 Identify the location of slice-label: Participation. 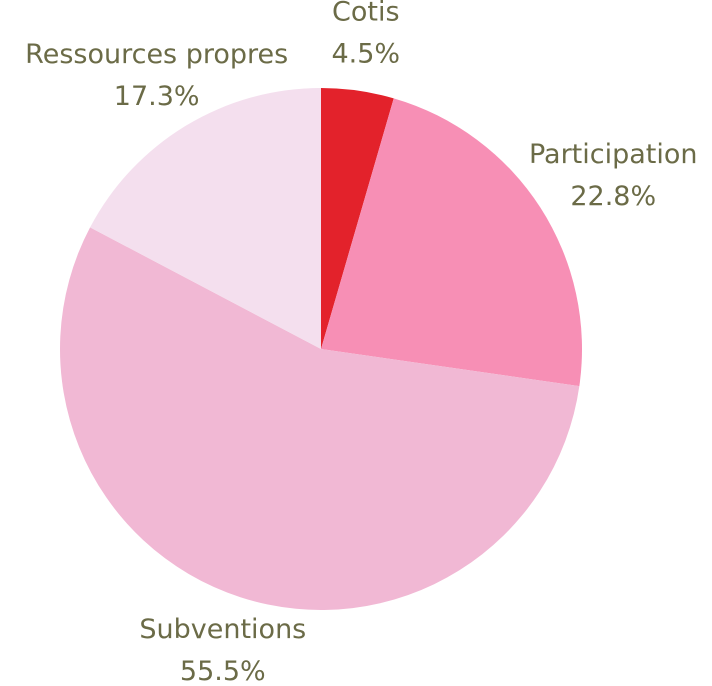
(613, 154).